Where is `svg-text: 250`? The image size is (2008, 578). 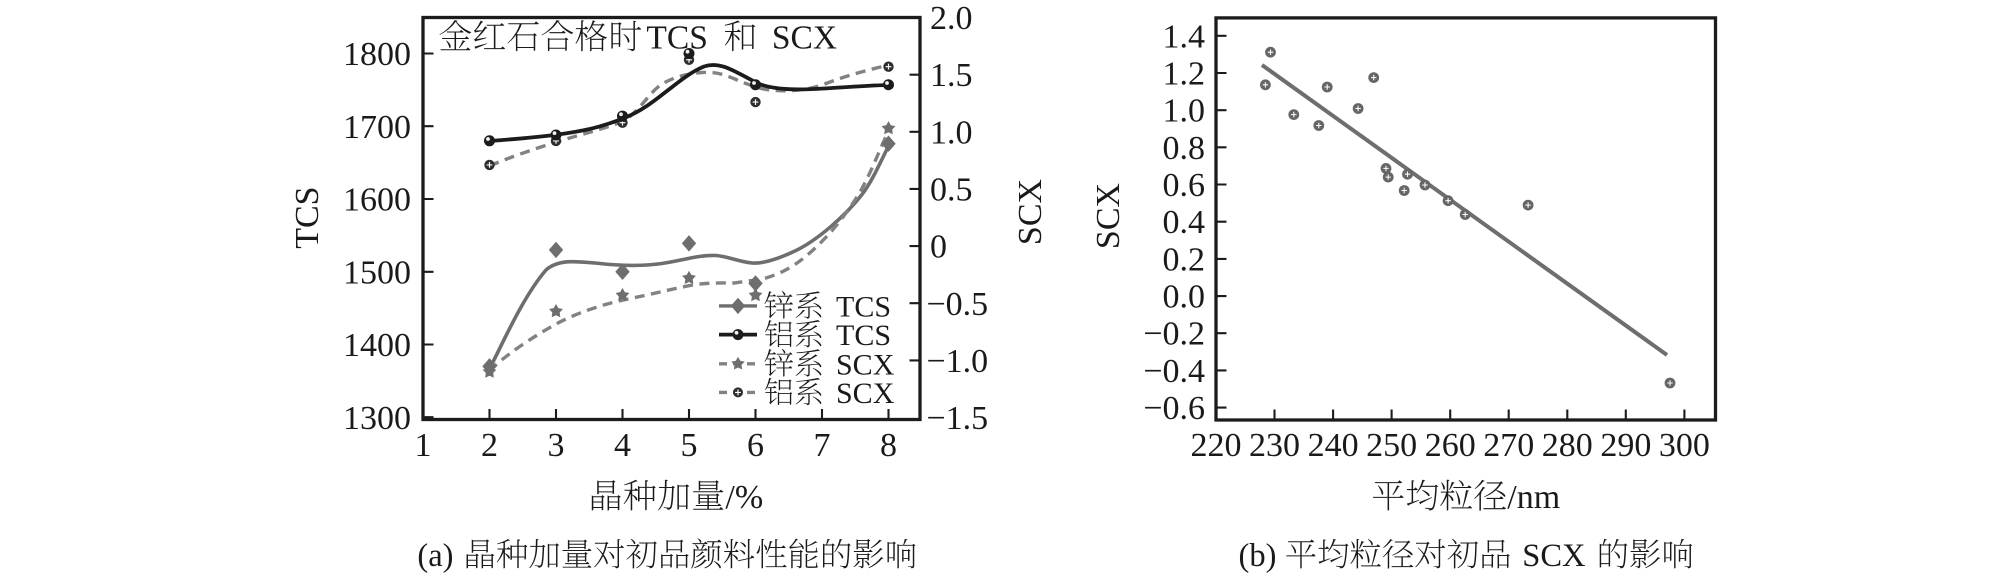
svg-text: 250 is located at coordinates (1391, 445).